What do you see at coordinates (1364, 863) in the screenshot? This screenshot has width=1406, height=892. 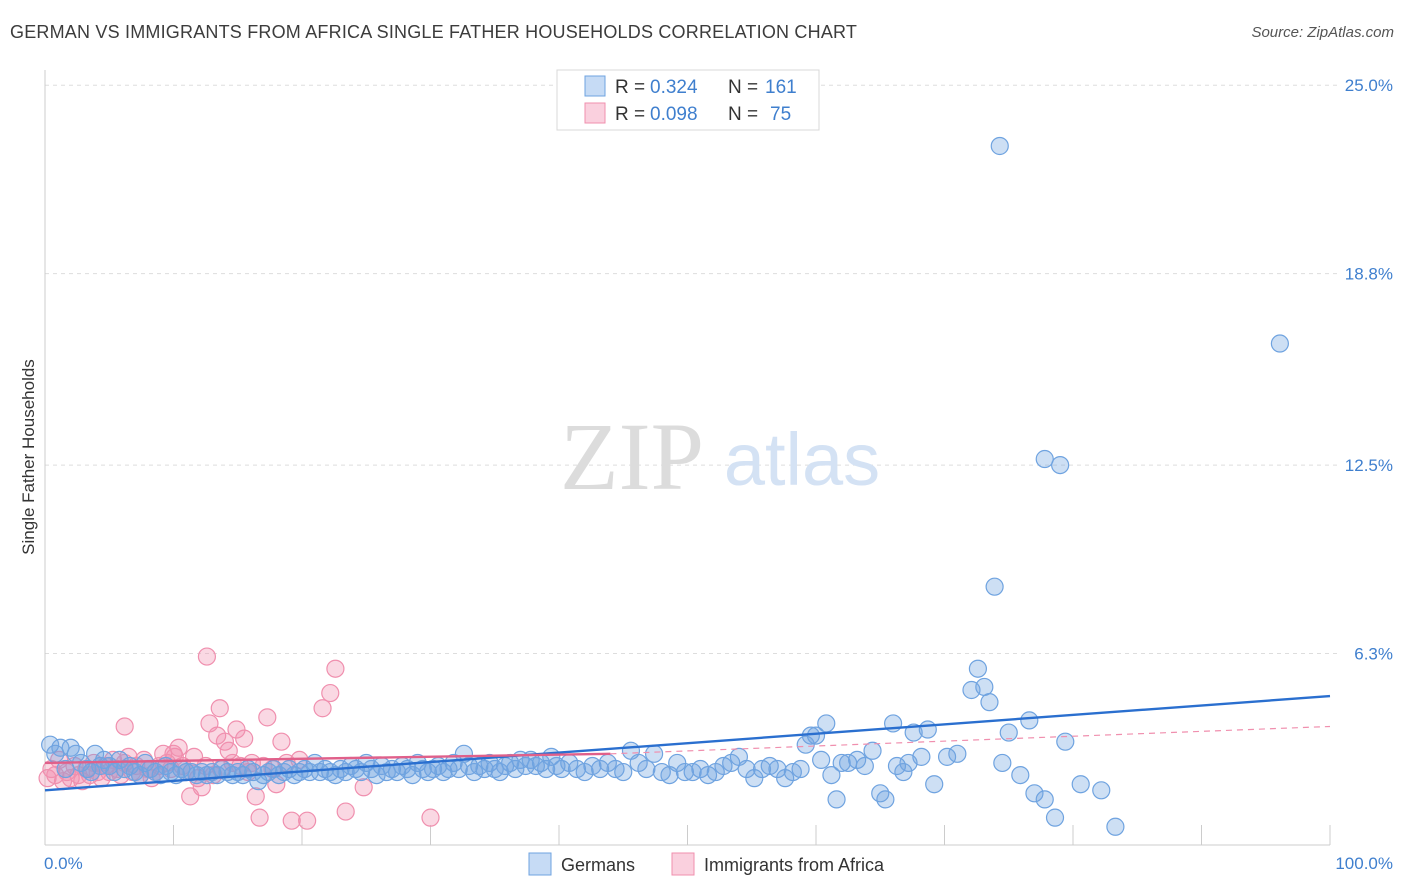 I see `x-tick-label-1: 100.0%` at bounding box center [1364, 863].